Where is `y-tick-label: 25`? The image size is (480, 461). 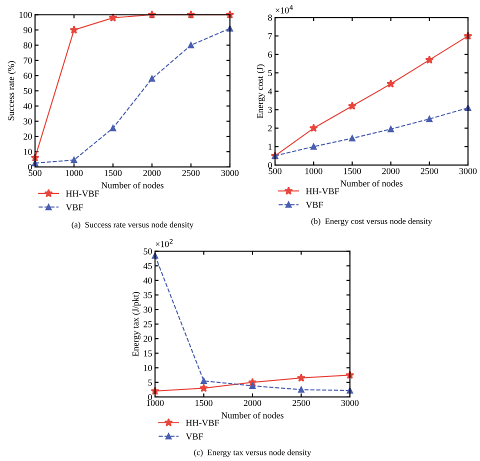
y-tick-label: 25 is located at coordinates (148, 324).